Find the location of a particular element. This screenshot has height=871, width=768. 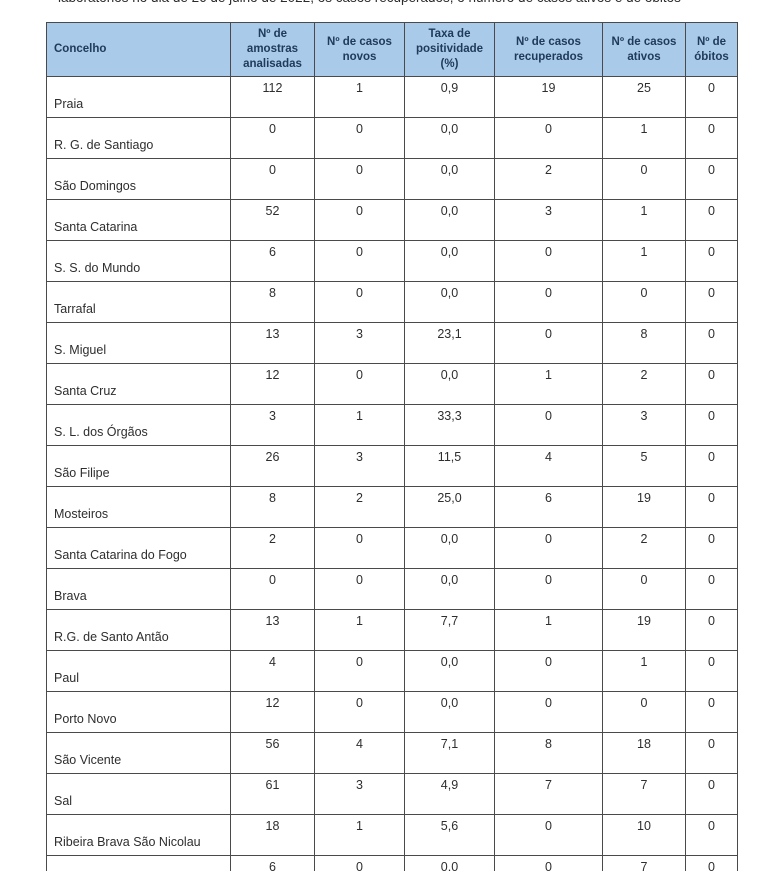

value-cell: 6 is located at coordinates (548, 507).